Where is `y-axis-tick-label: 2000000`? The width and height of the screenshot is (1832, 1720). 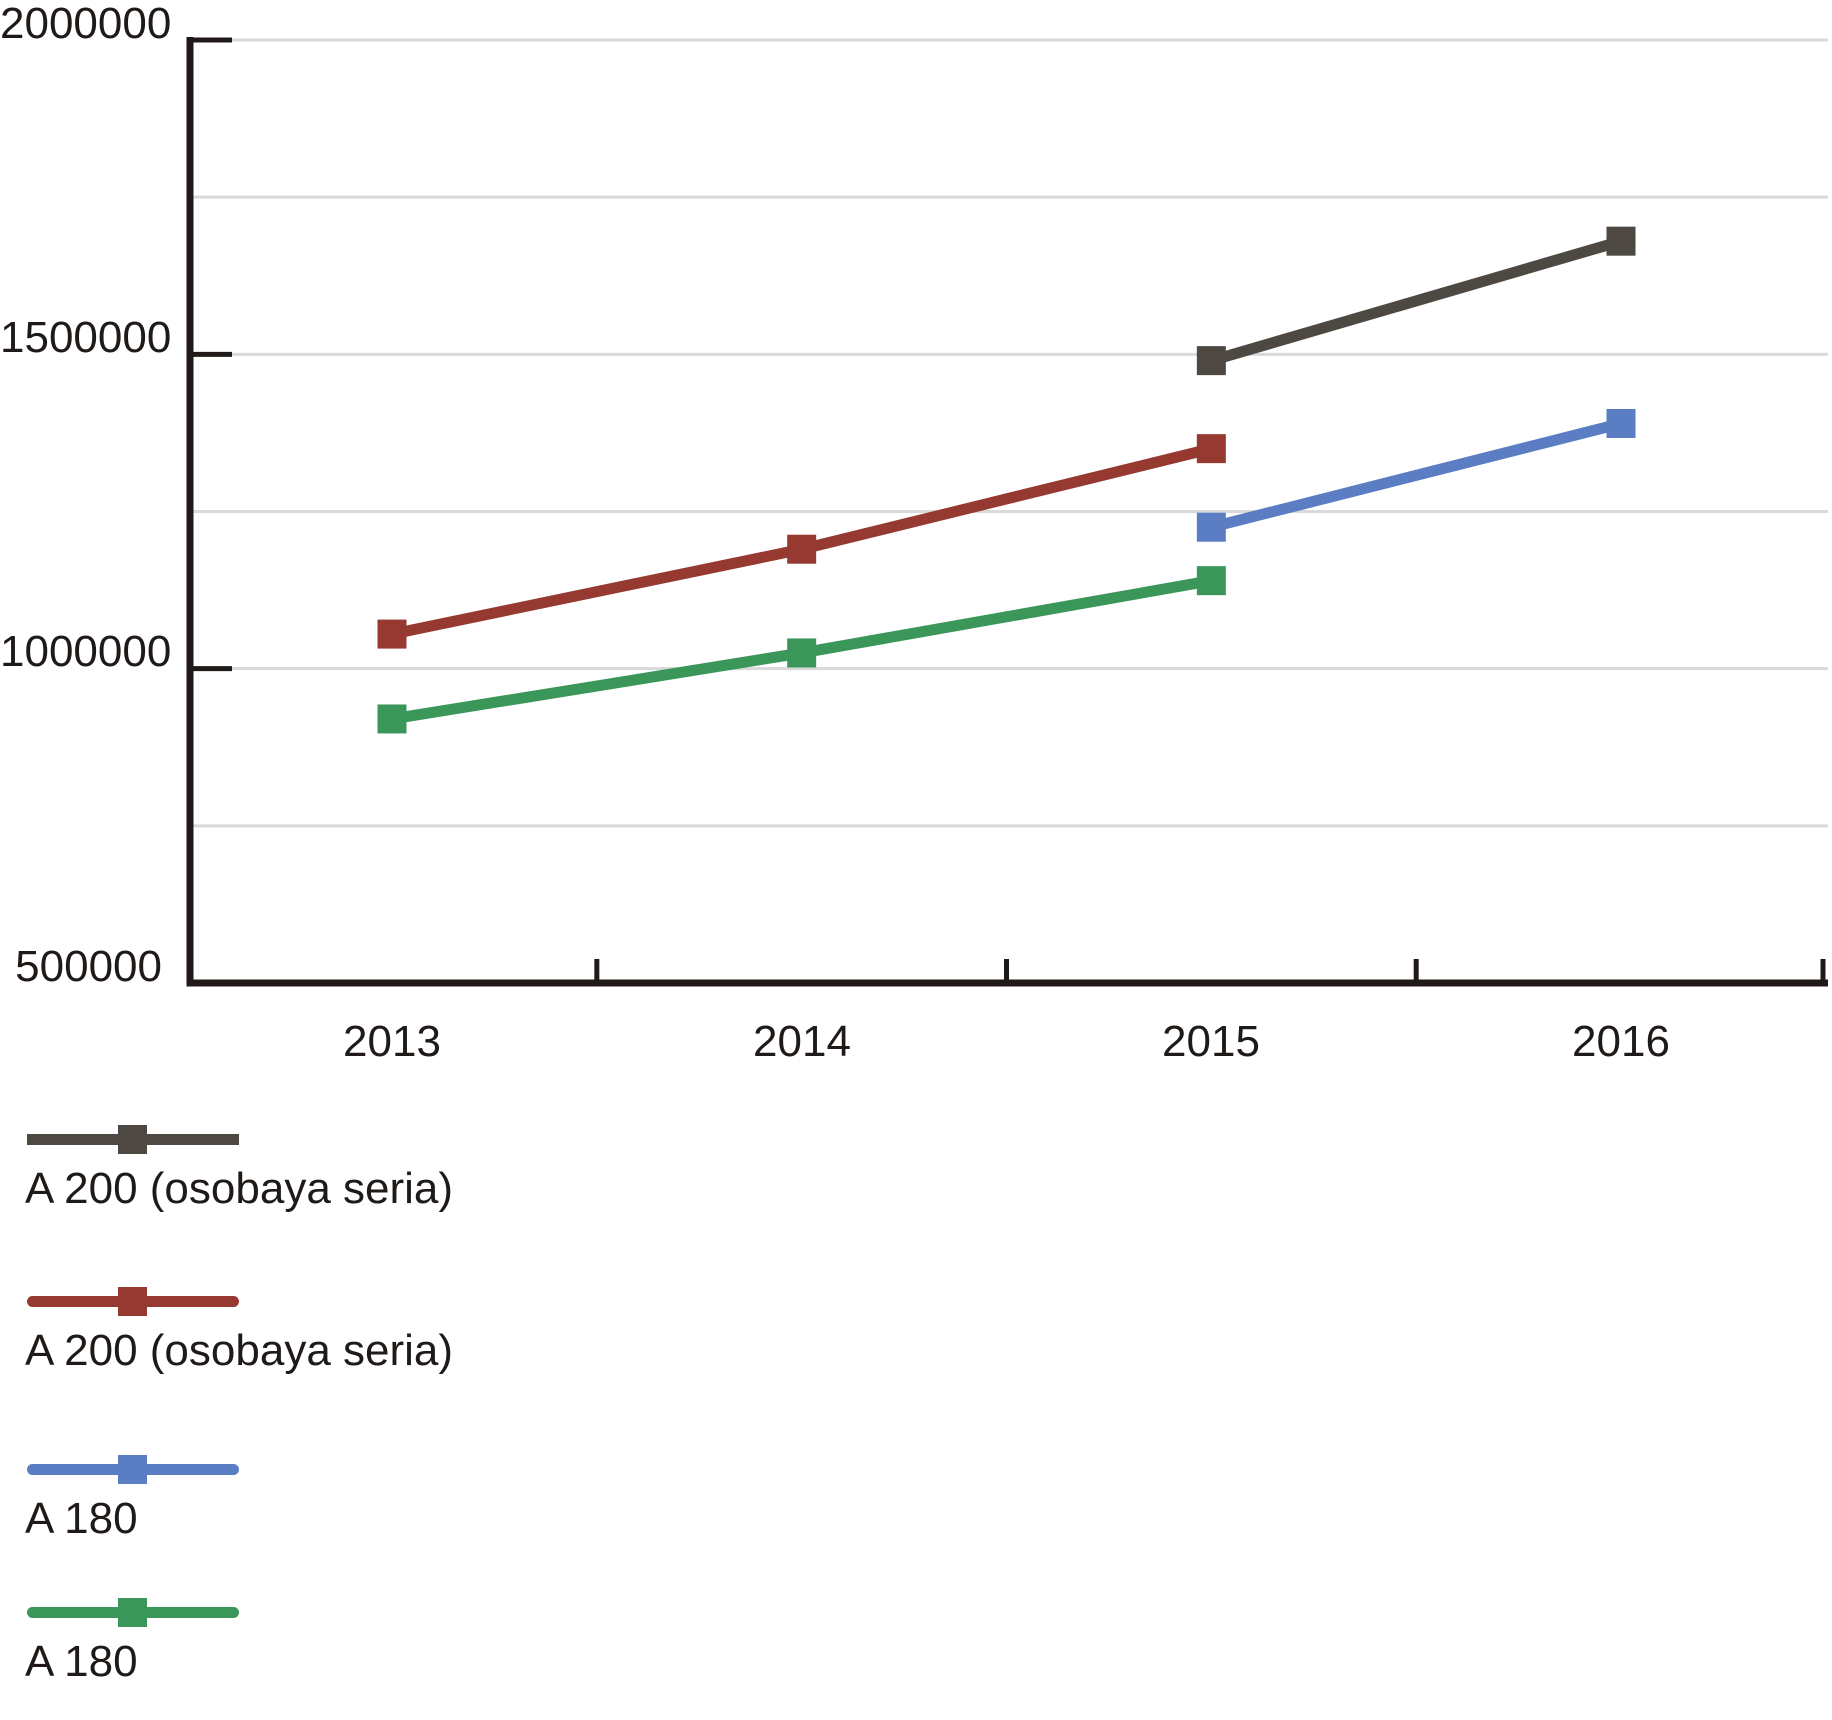 y-axis-tick-label: 2000000 is located at coordinates (86, 24).